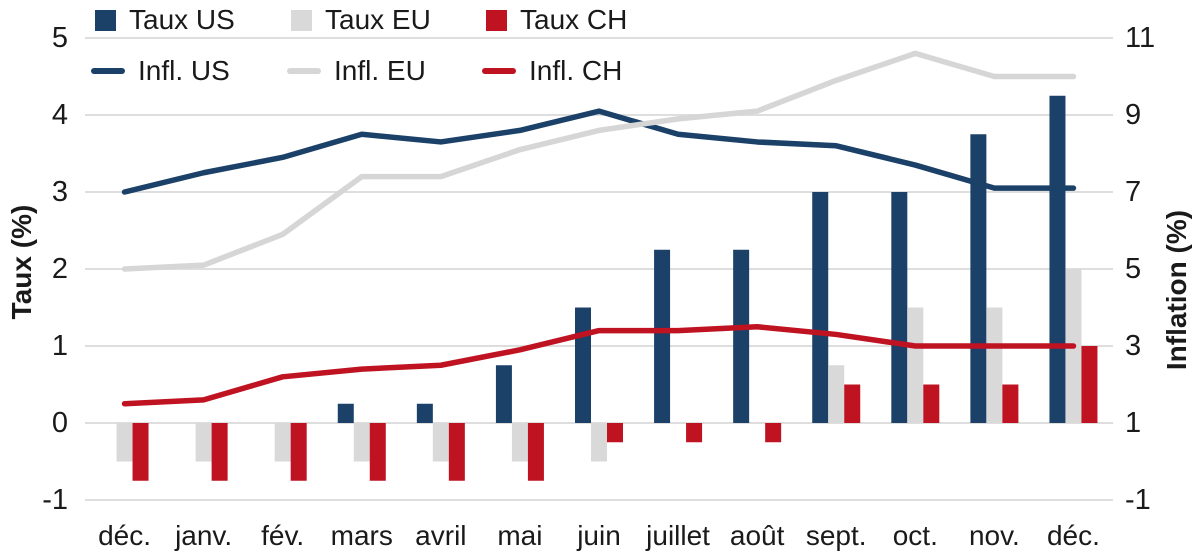  What do you see at coordinates (105, 20) in the screenshot?
I see `taux-us-swatch-icon` at bounding box center [105, 20].